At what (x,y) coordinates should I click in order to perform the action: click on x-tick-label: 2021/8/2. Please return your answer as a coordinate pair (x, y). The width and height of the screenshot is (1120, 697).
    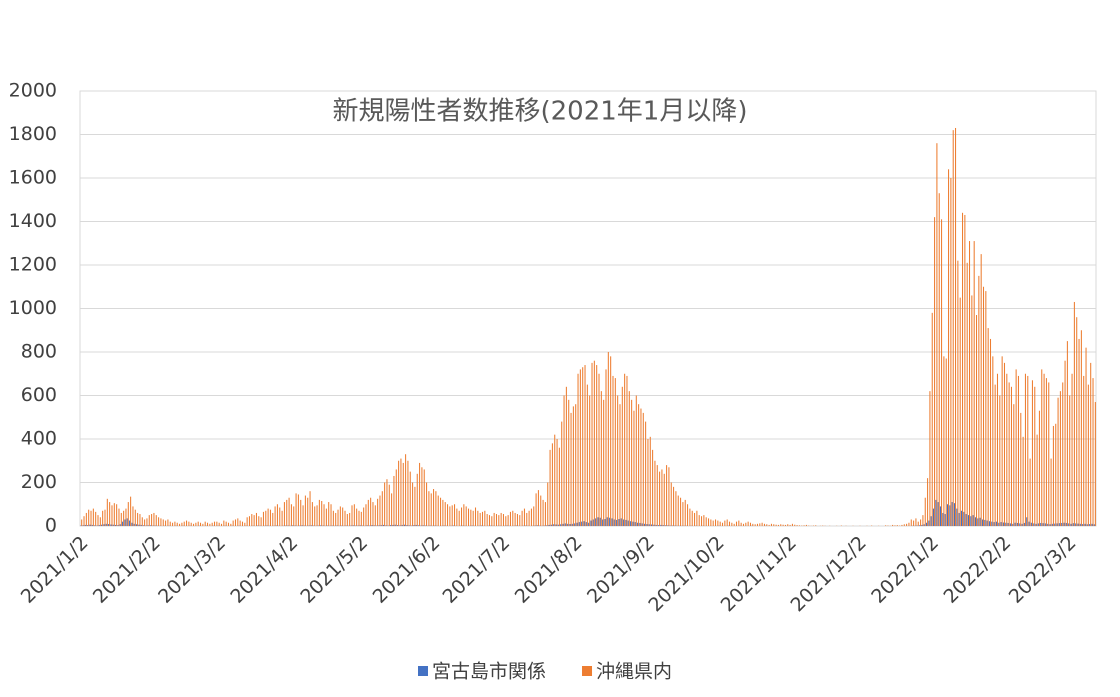
    Looking at the image, I should click on (549, 570).